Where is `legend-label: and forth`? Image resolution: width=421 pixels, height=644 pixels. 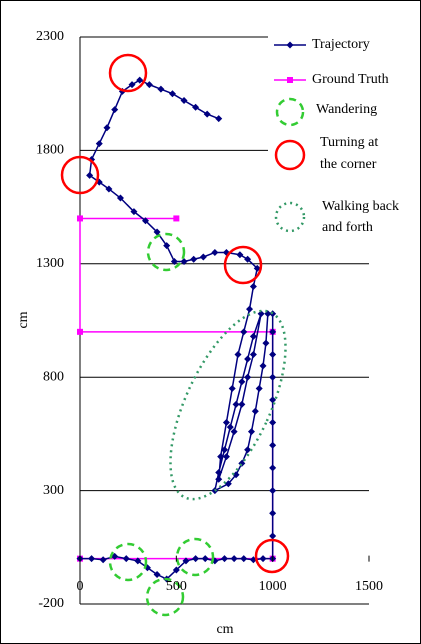
legend-label: and forth is located at coordinates (347, 227).